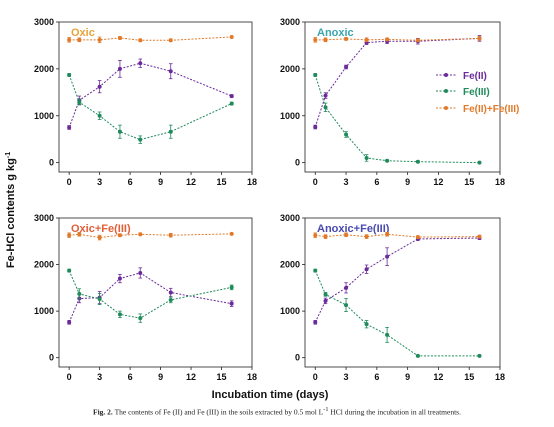 The width and height of the screenshot is (554, 427). I want to click on x-tick: 15, so click(222, 374).